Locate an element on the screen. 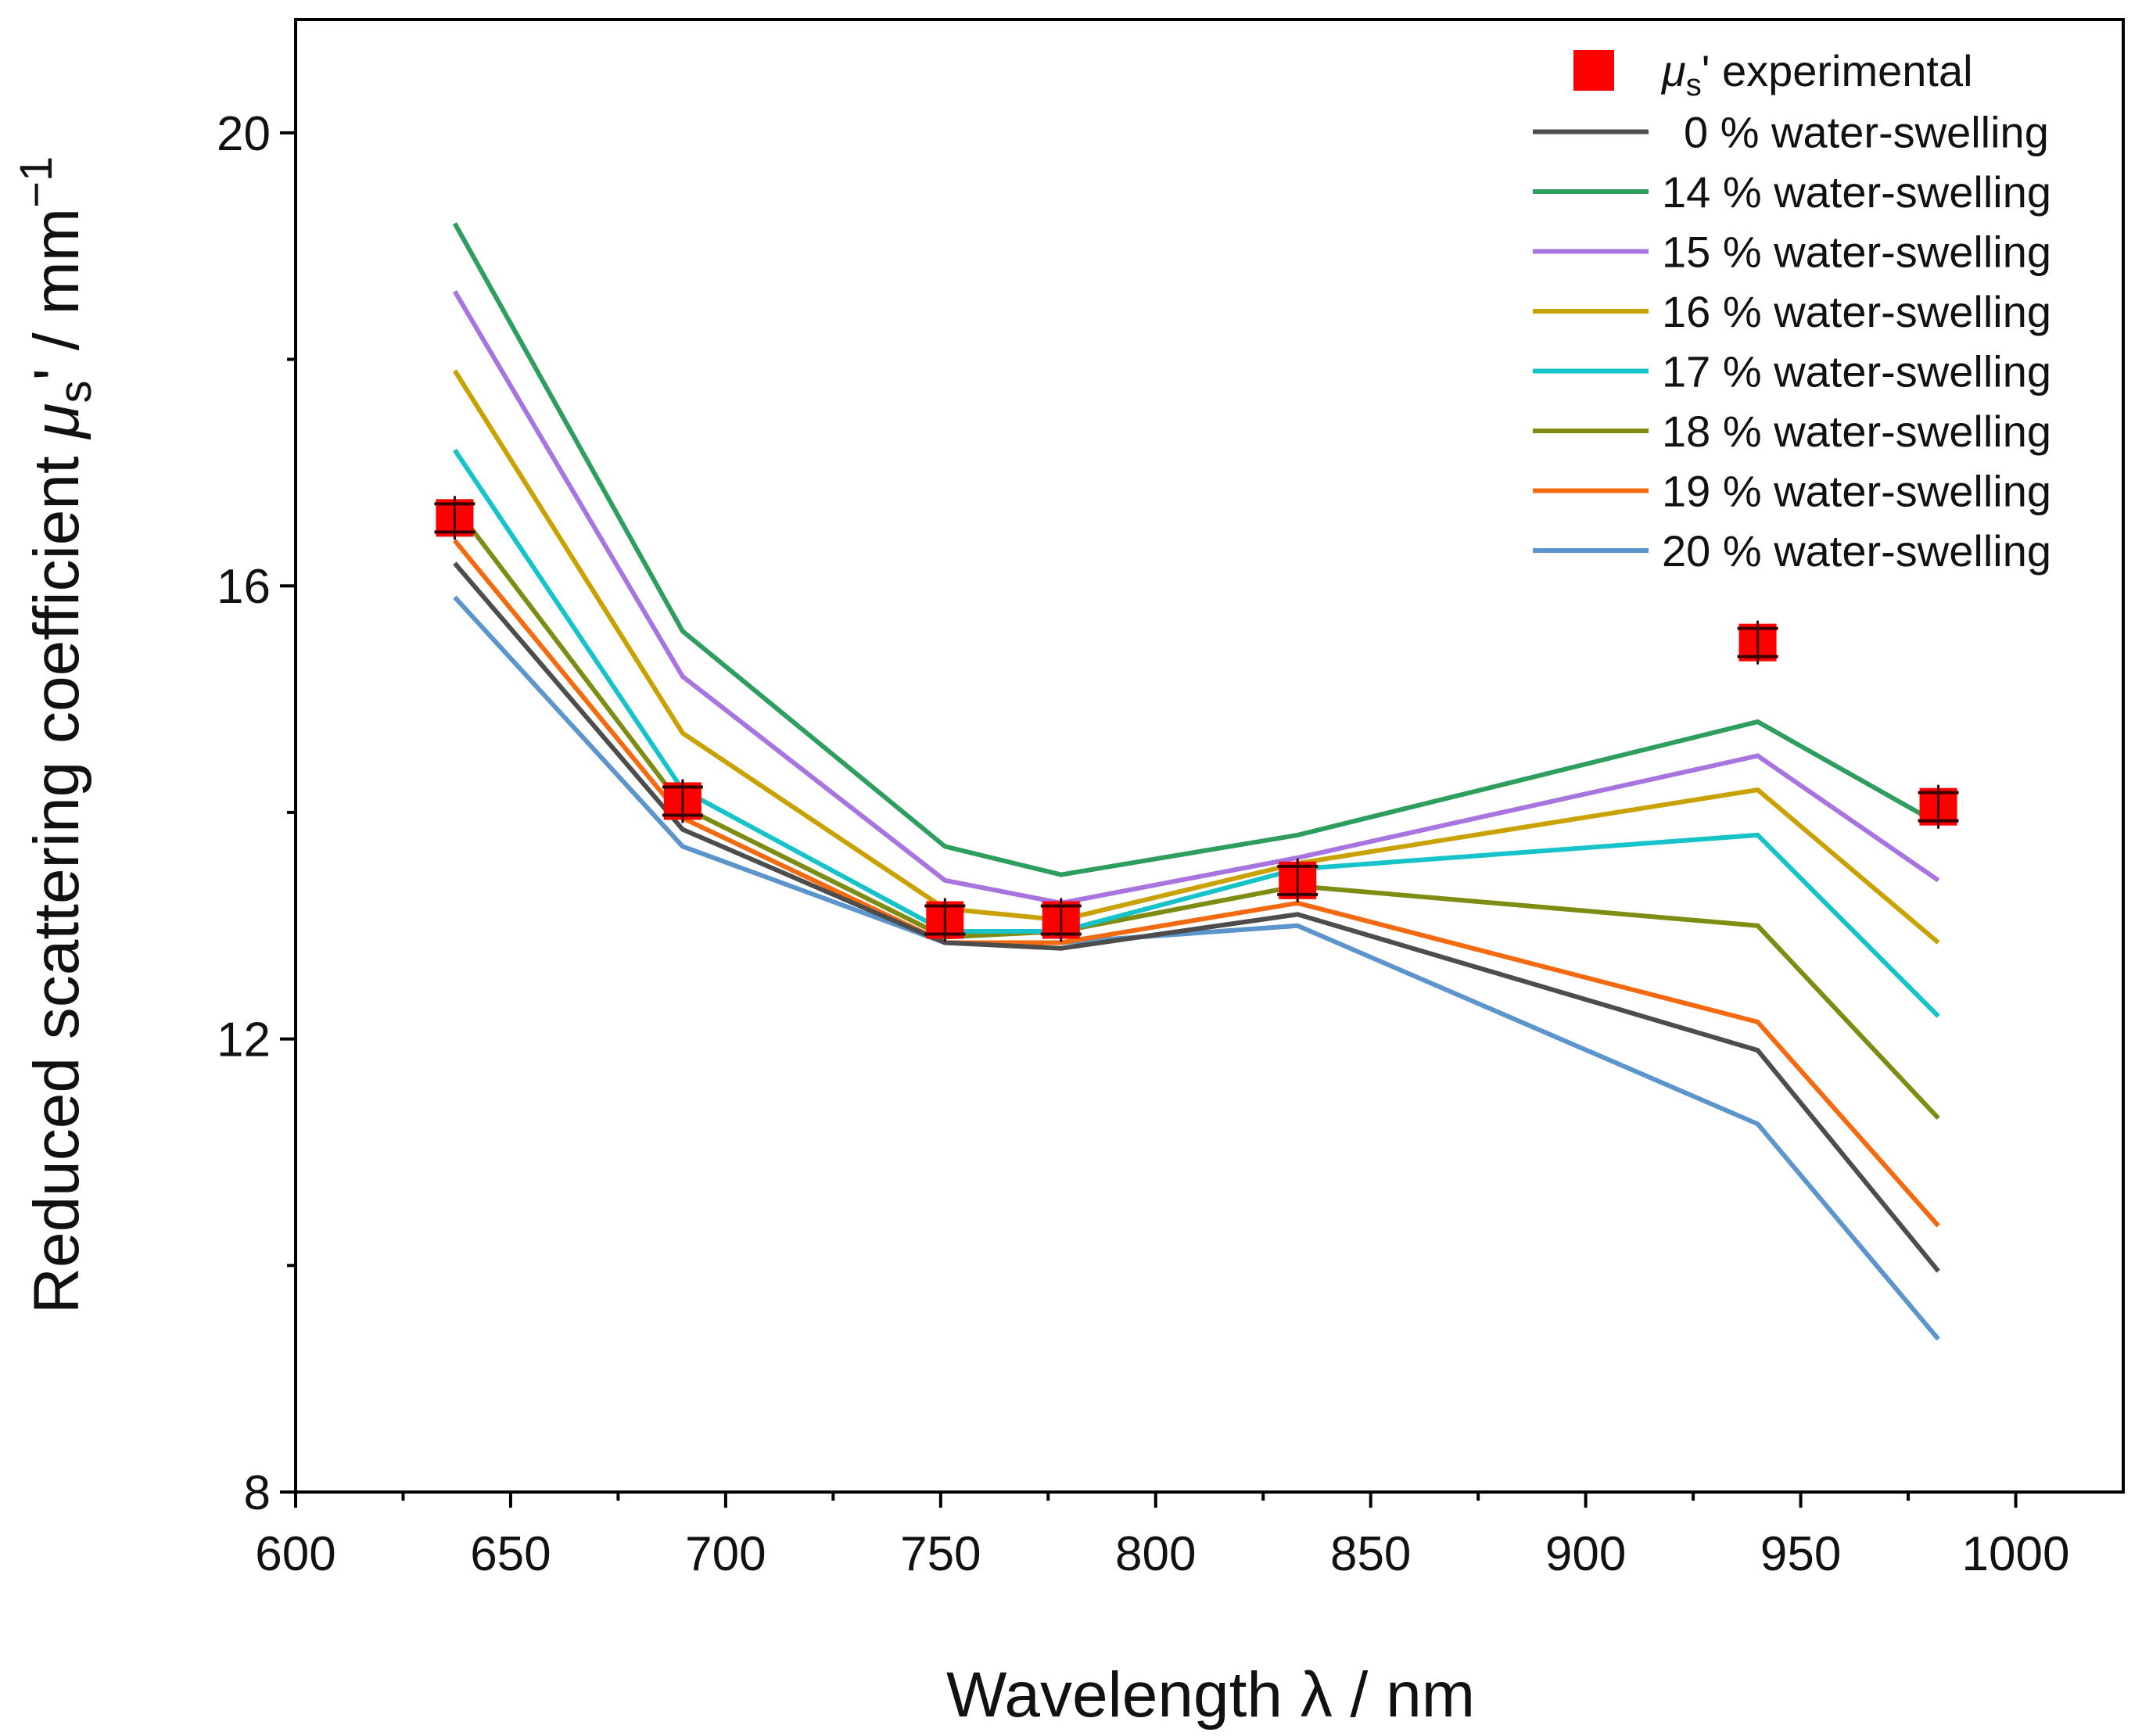  legend-label-18pct: 18 % water-swelling is located at coordinates (1857, 431).